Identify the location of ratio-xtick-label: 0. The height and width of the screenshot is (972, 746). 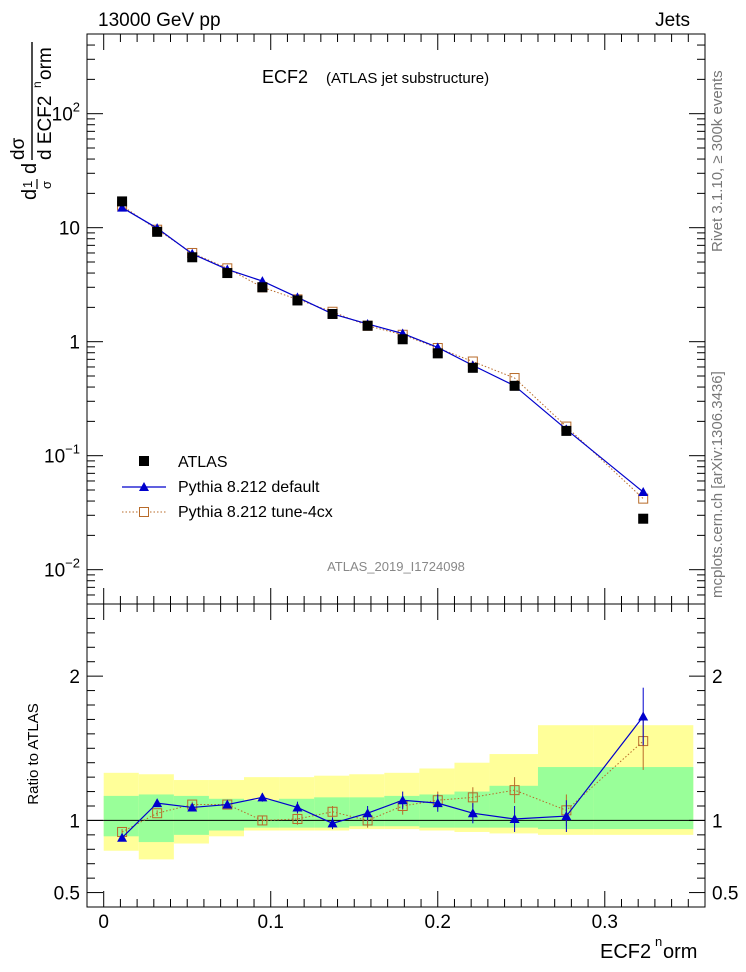
(103, 922).